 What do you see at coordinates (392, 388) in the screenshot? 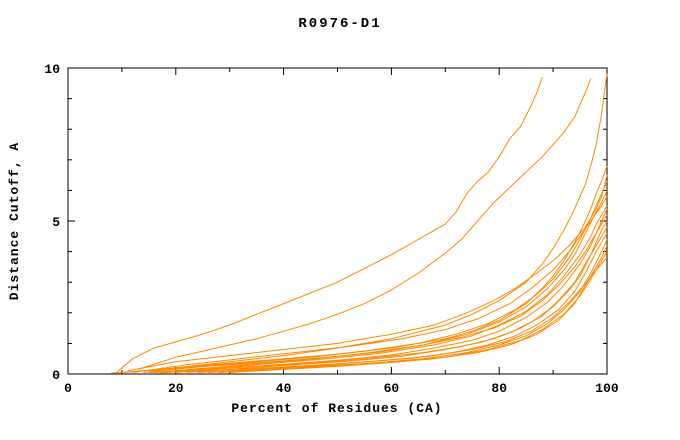
I see `tick-label: 60` at bounding box center [392, 388].